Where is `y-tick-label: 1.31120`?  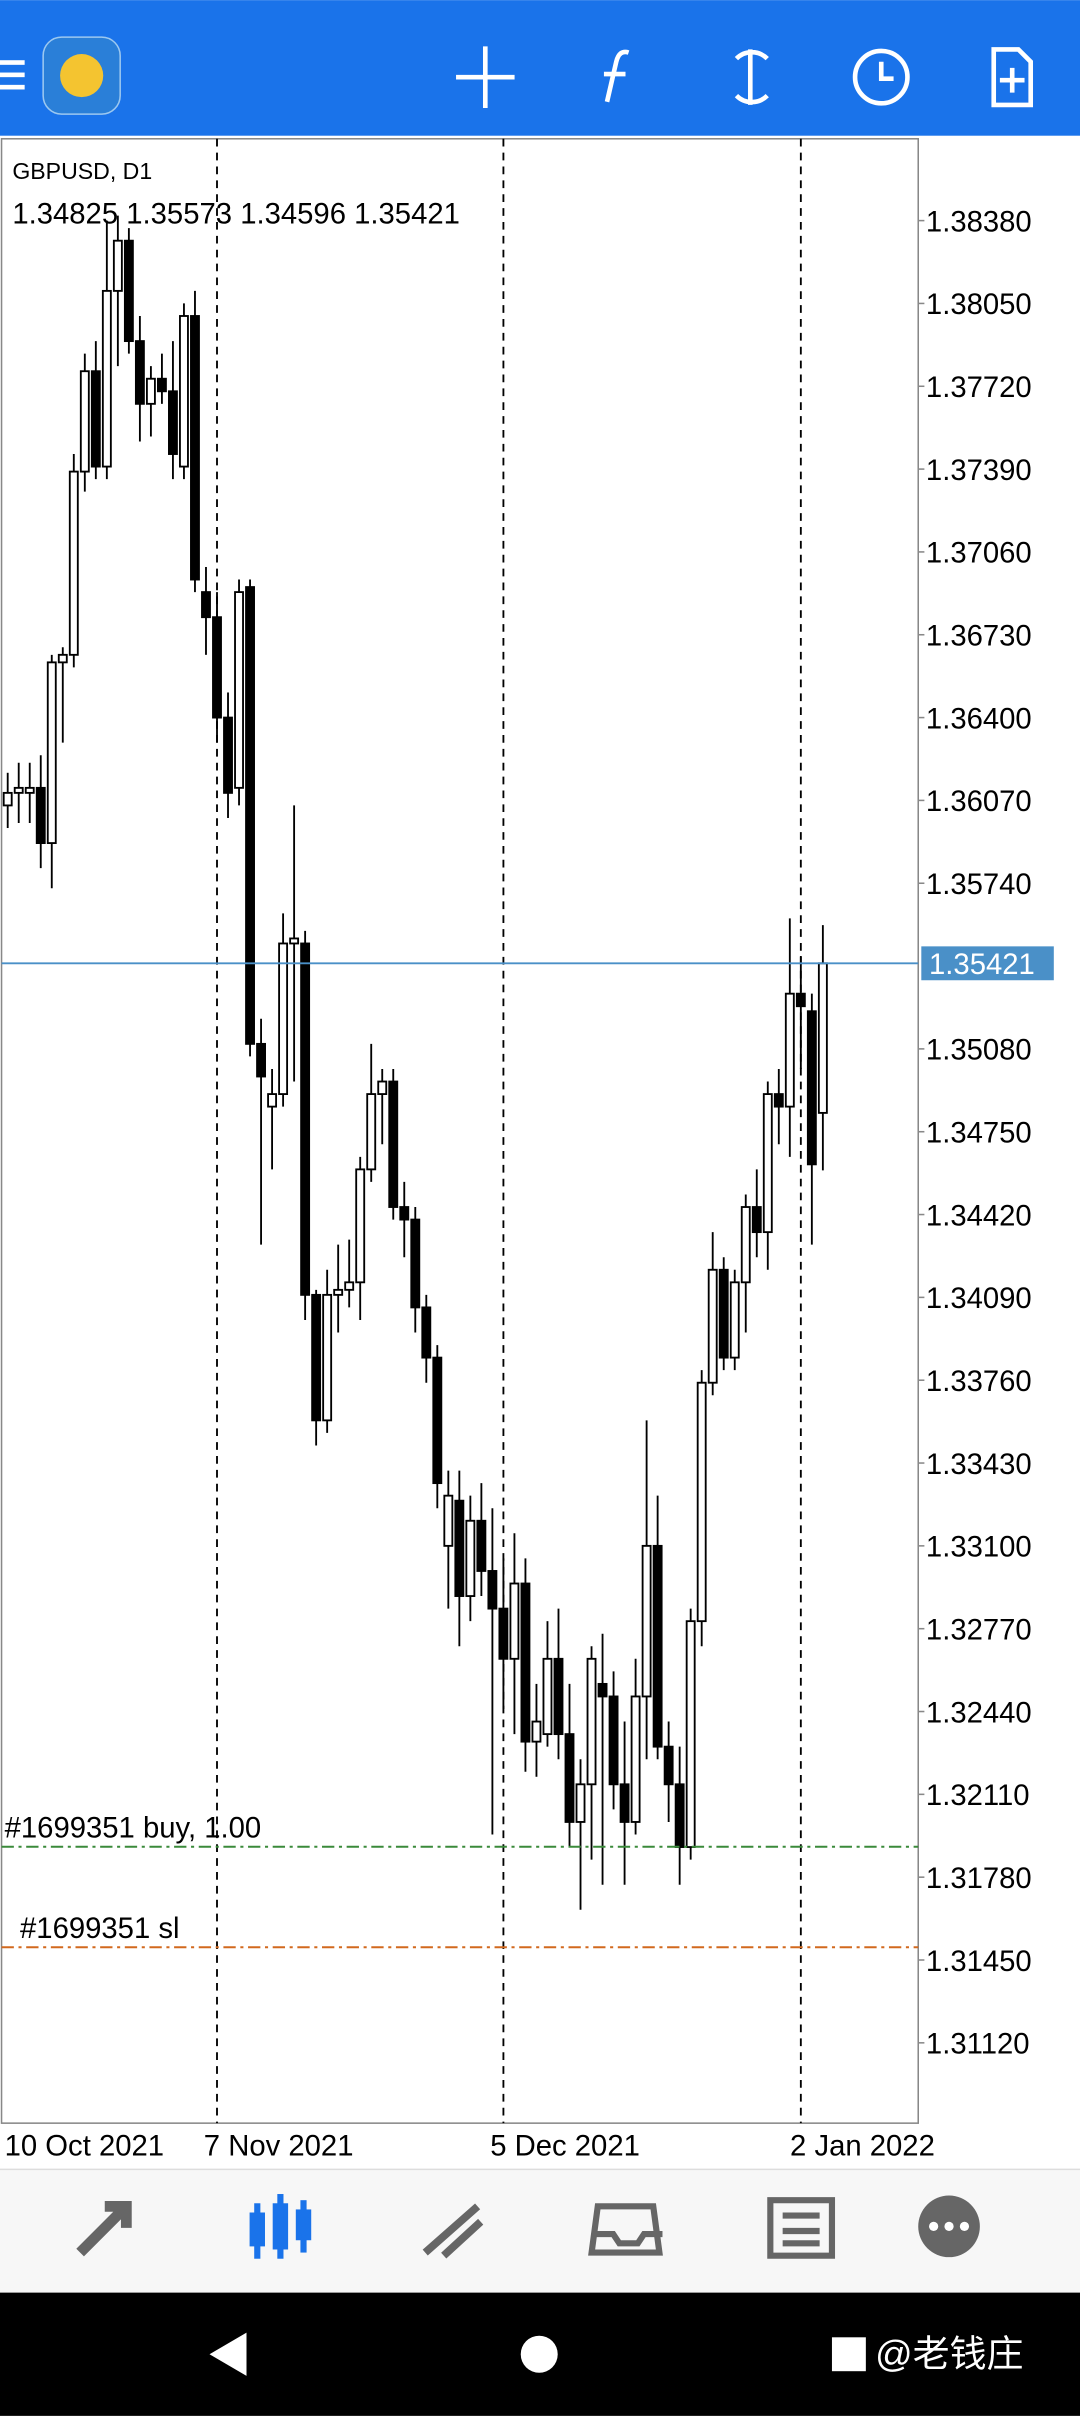 y-tick-label: 1.31120 is located at coordinates (978, 2045).